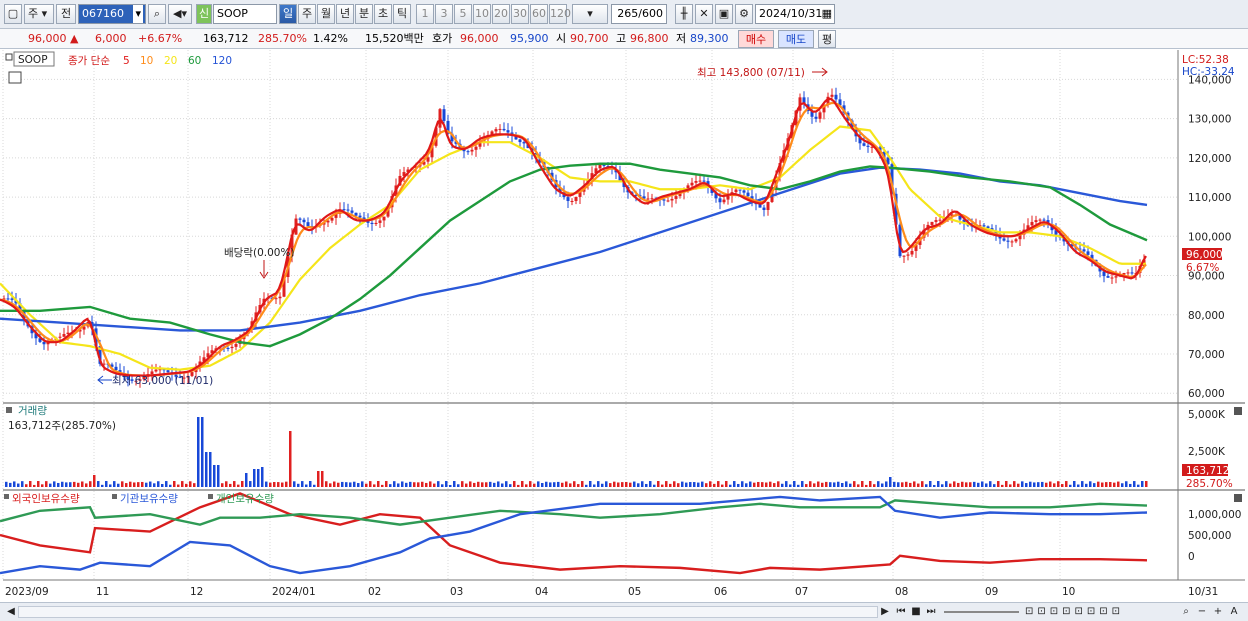  I want to click on legend-type: 종가 단순, so click(89, 61).